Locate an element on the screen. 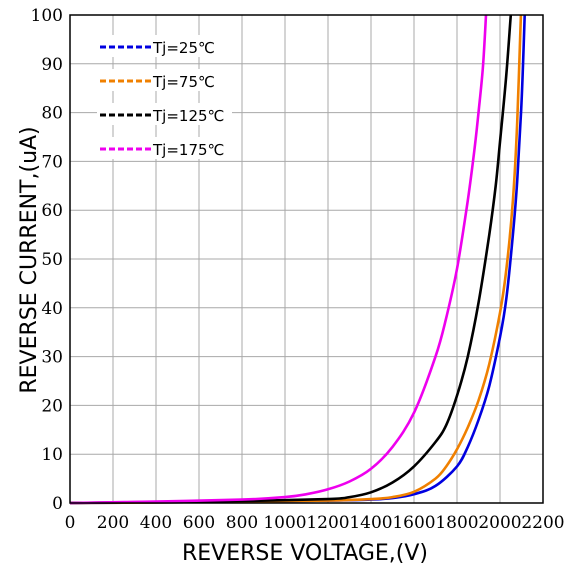  y-tick-label: 0 is located at coordinates (57, 504).